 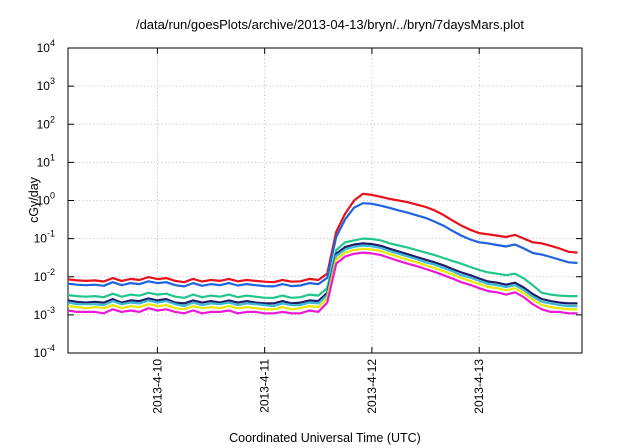 I want to click on x-axis-label: Coordinated Universal Time (UTC), so click(x=325, y=438).